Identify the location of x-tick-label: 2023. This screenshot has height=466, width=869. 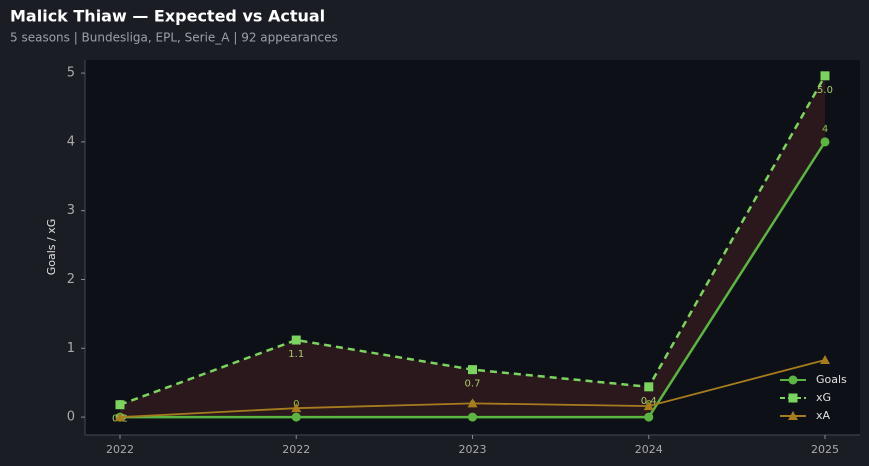
(473, 449).